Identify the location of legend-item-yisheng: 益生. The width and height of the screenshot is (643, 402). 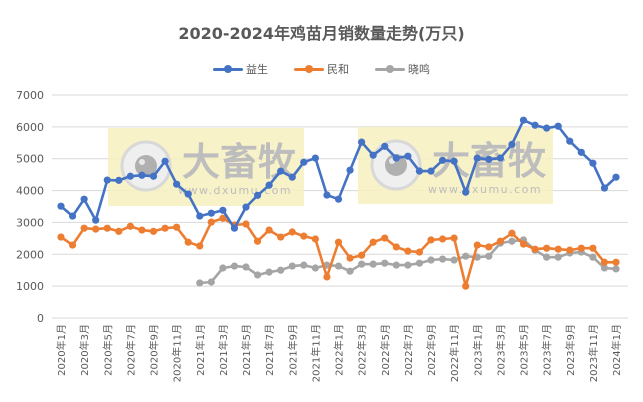
(240, 69).